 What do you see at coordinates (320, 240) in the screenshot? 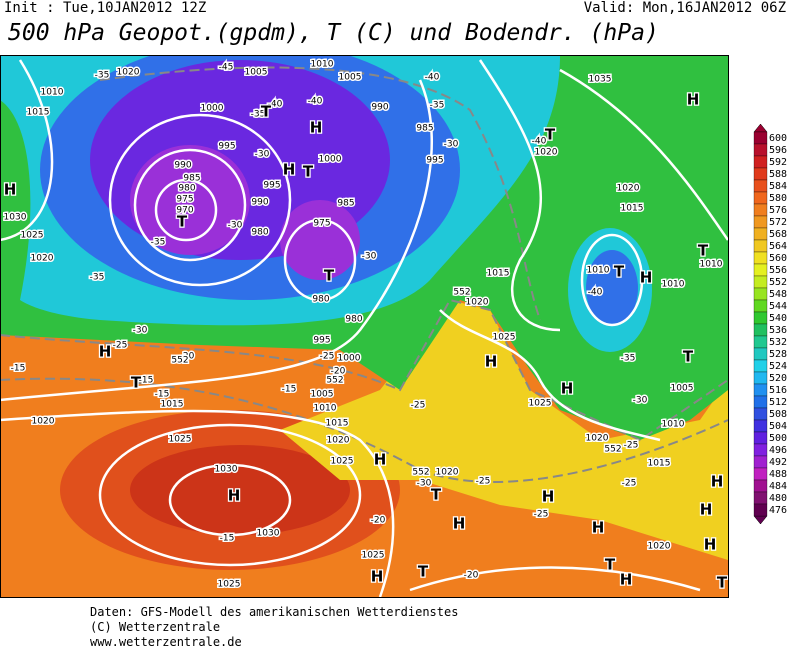
I see `violet-core` at bounding box center [320, 240].